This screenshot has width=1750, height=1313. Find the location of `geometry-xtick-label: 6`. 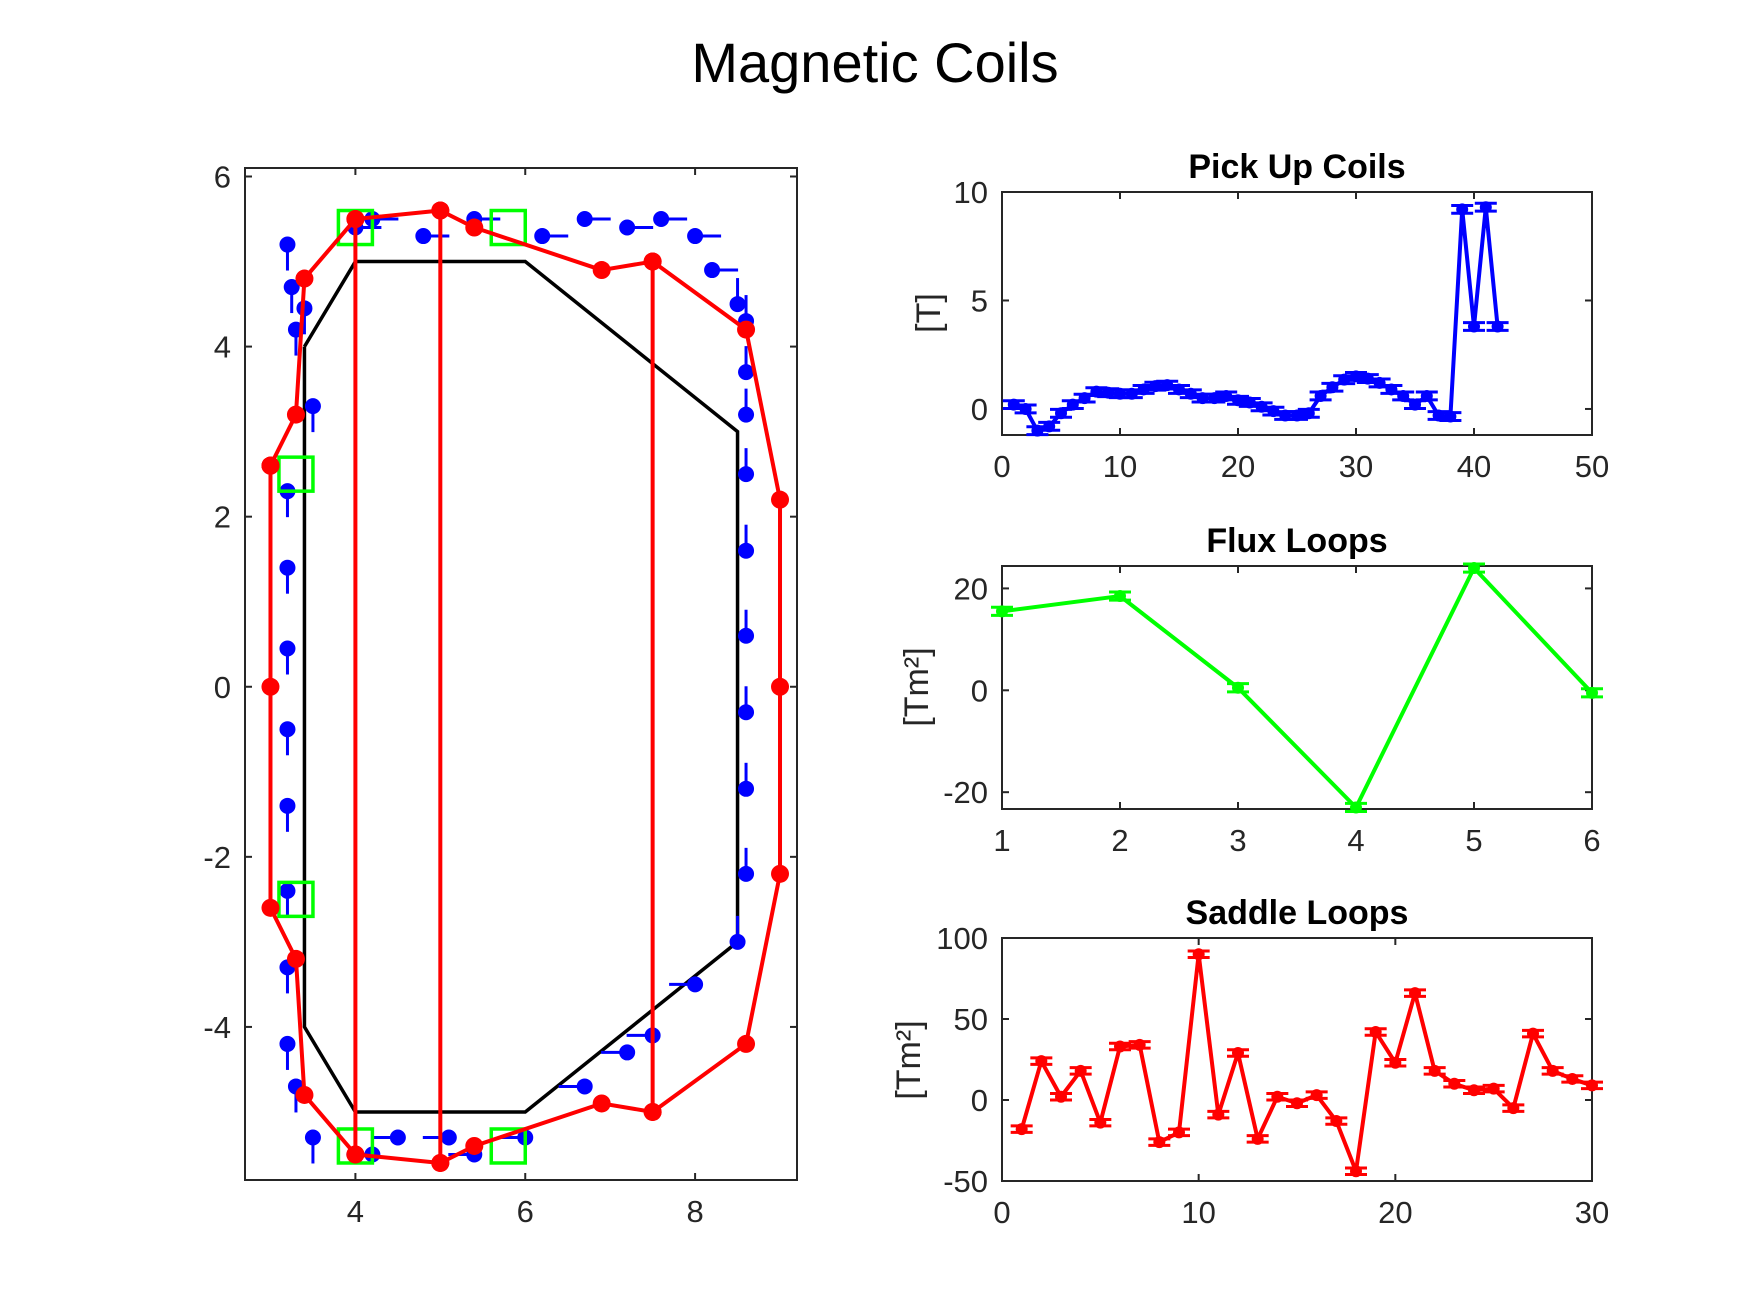

geometry-xtick-label: 6 is located at coordinates (525, 1211).